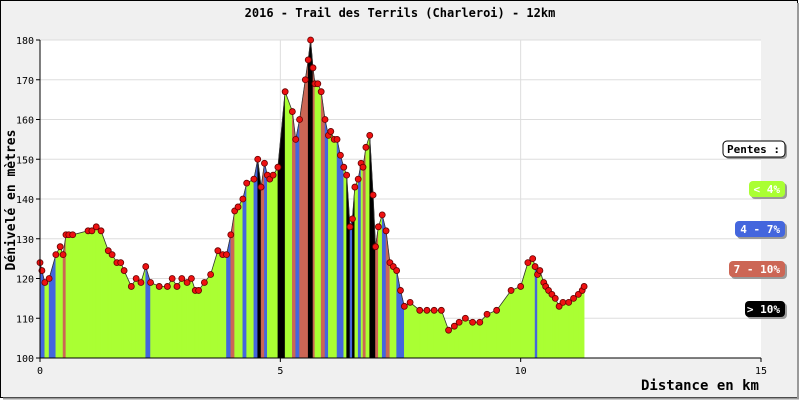 This screenshot has width=800, height=400. Describe the element at coordinates (25, 41) in the screenshot. I see `y-tick-label: 180` at that location.